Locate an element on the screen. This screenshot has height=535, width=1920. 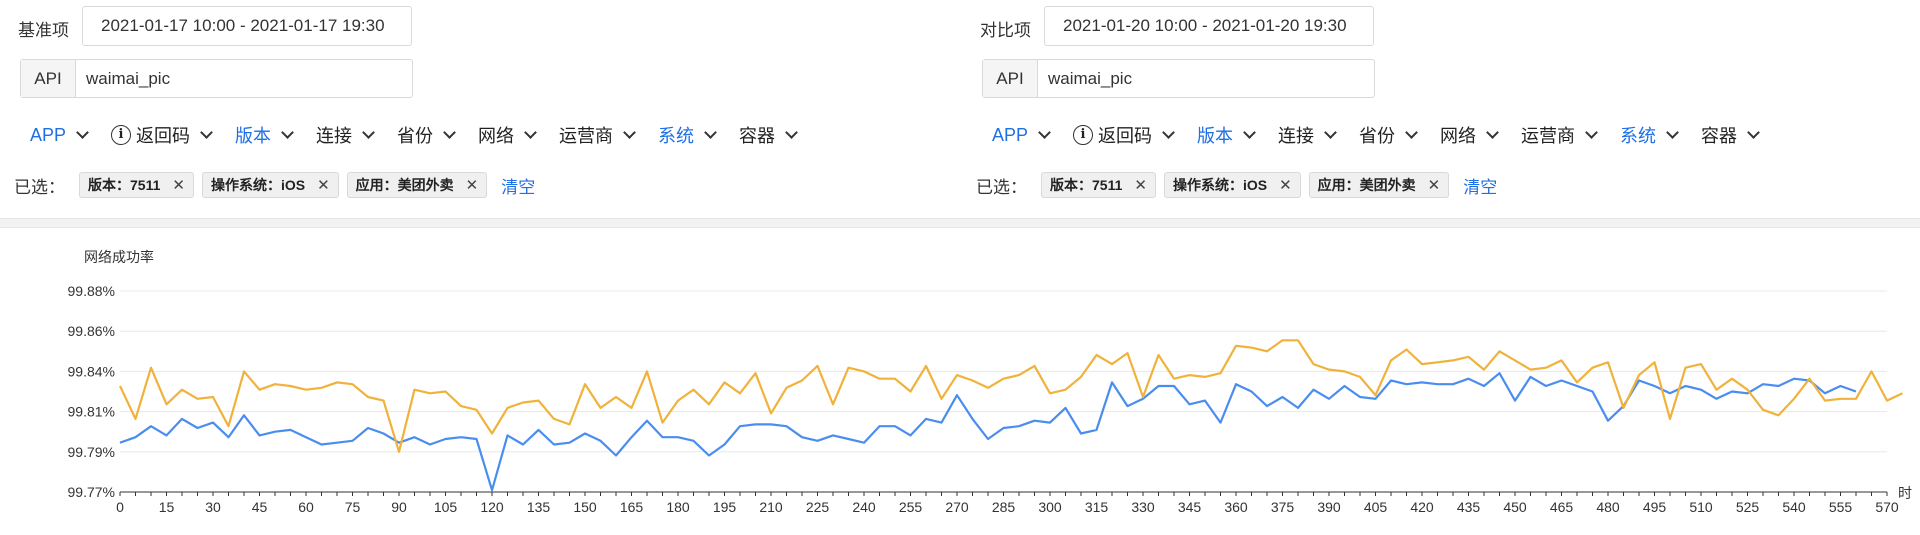
x-tick-label: 480 is located at coordinates (1608, 507).